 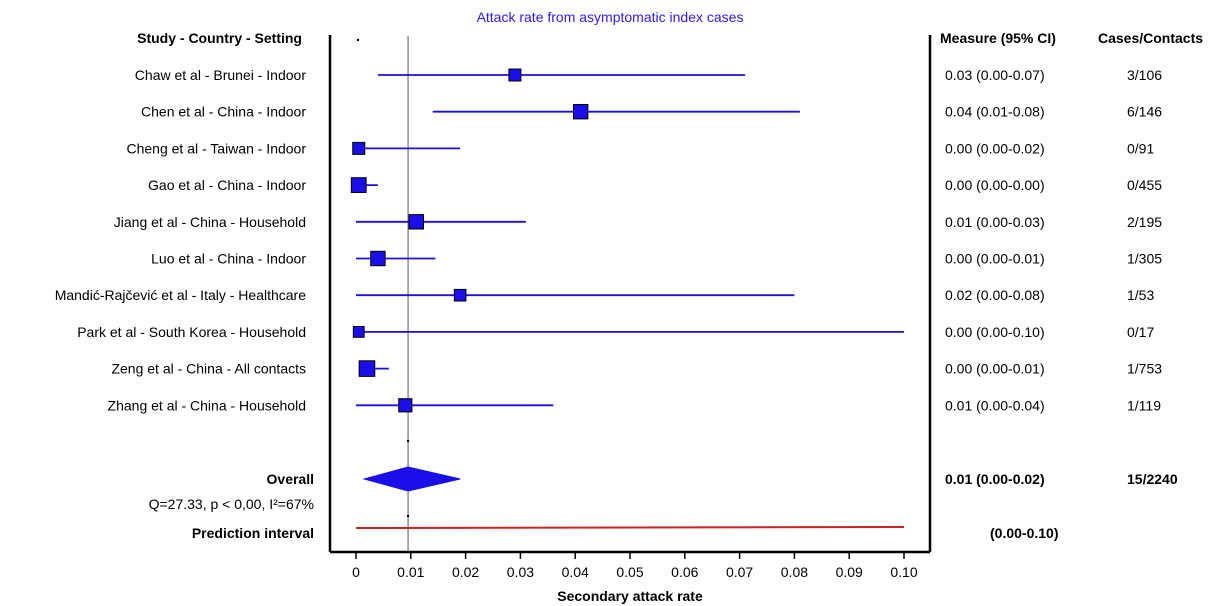 What do you see at coordinates (849, 572) in the screenshot?
I see `x-tick-label: 0.09` at bounding box center [849, 572].